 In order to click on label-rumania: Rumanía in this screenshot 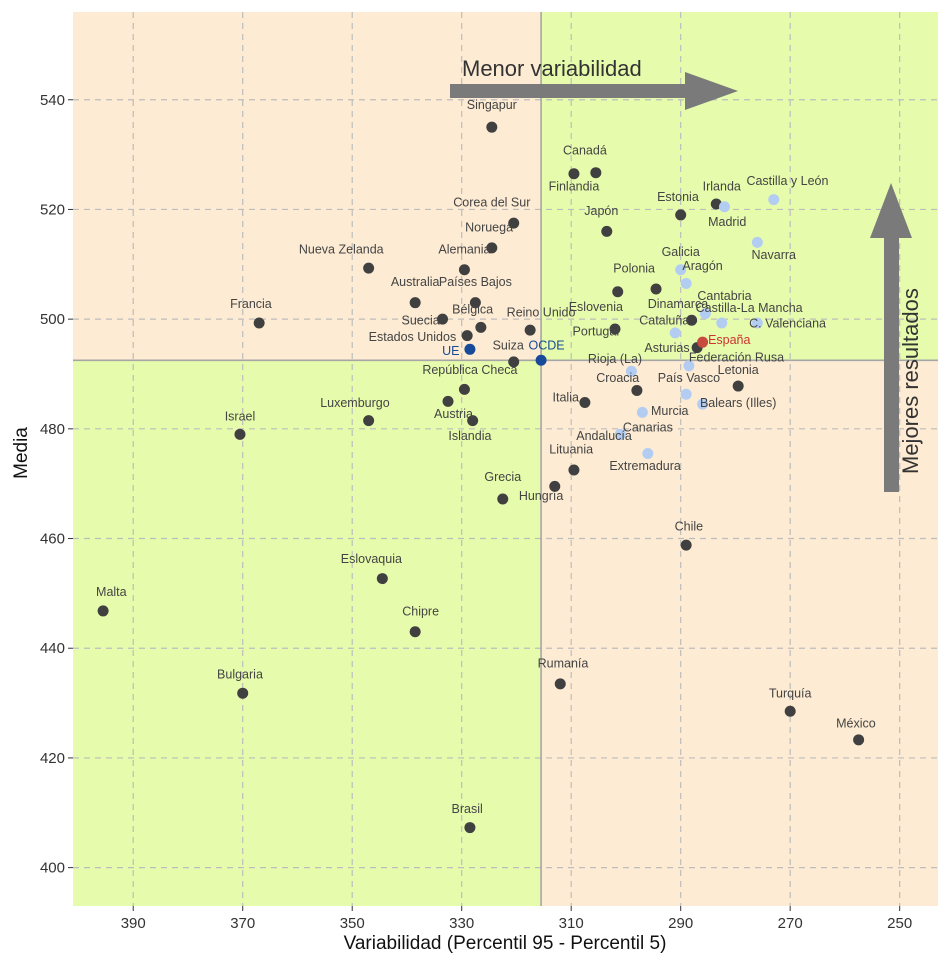, I will do `click(563, 663)`.